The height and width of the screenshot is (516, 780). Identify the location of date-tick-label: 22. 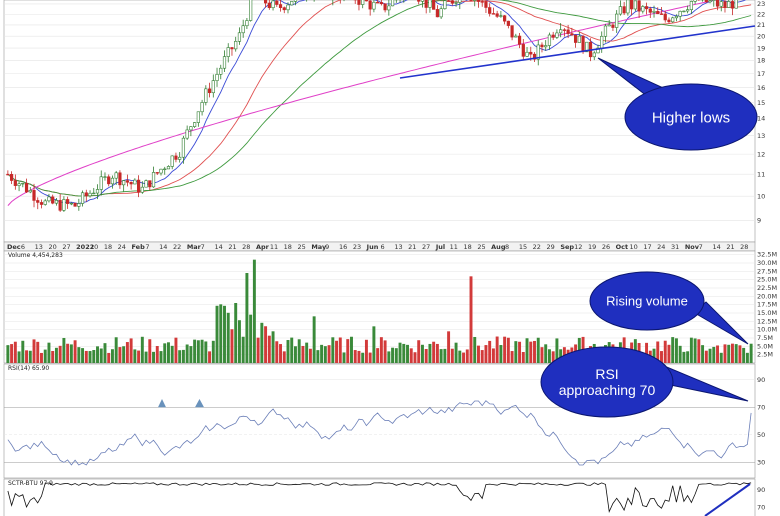
(537, 247).